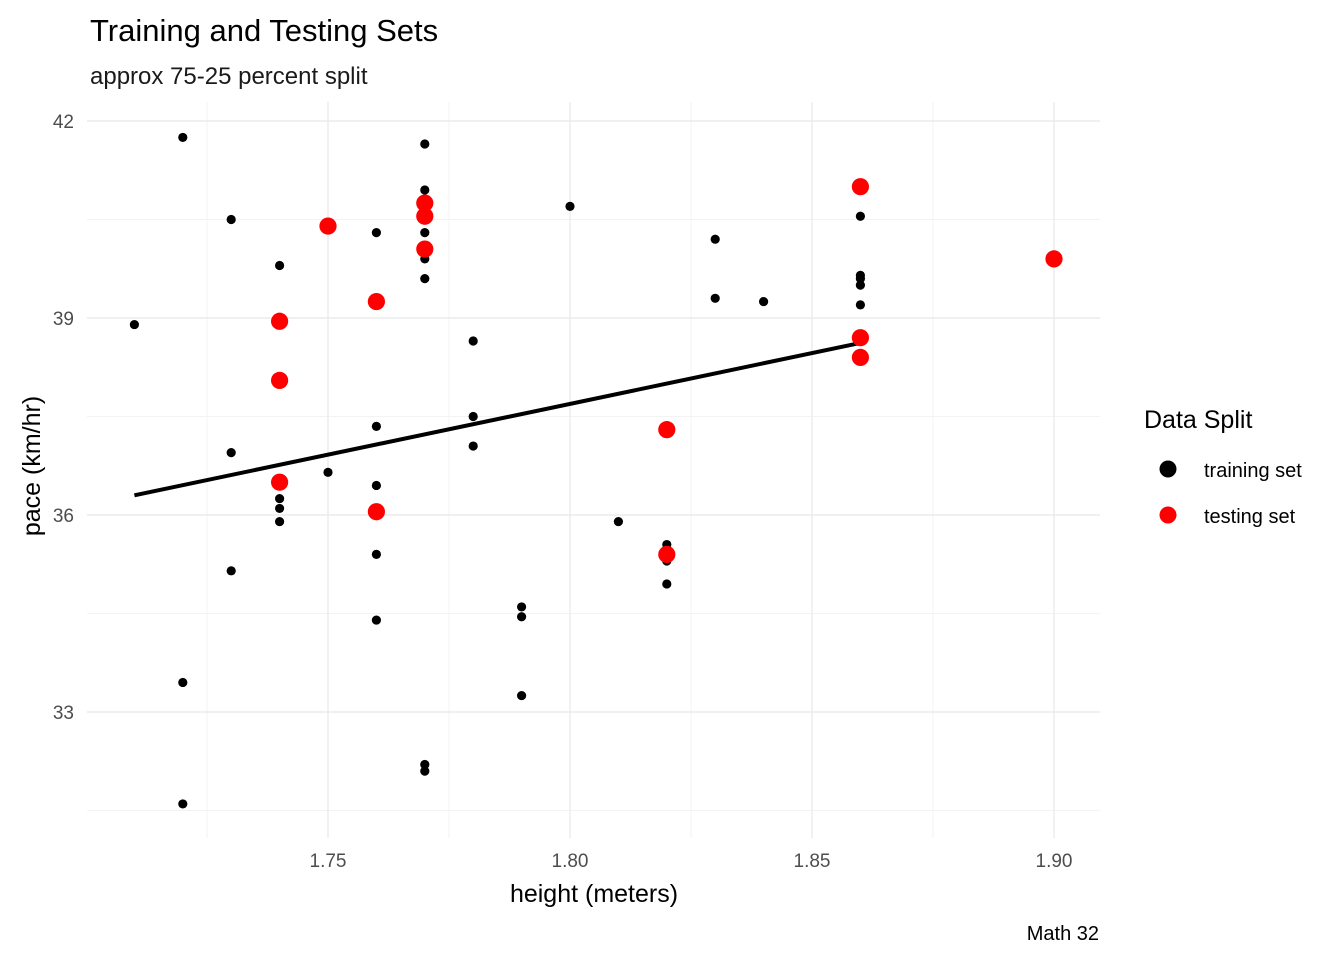 This screenshot has height=960, width=1344. What do you see at coordinates (1063, 934) in the screenshot?
I see `chart-caption: Math 32` at bounding box center [1063, 934].